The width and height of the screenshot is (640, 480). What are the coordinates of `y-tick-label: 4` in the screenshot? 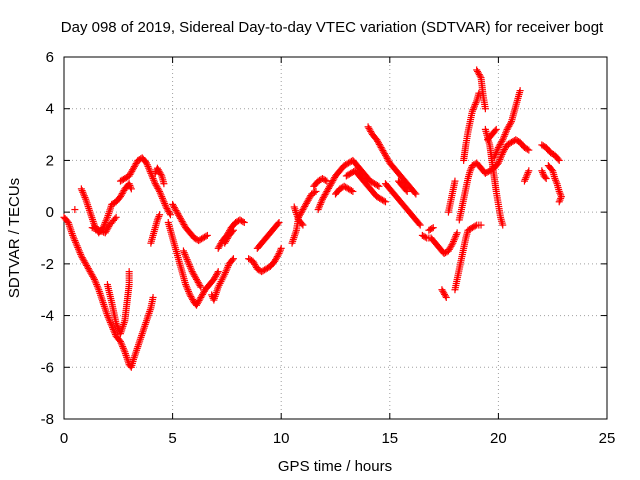 It's located at (50, 109).